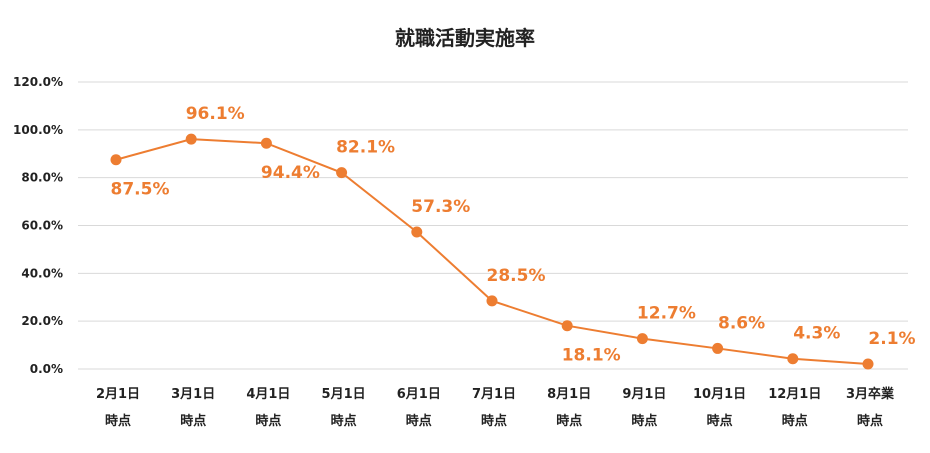  I want to click on data-label: 18.1%, so click(591, 356).